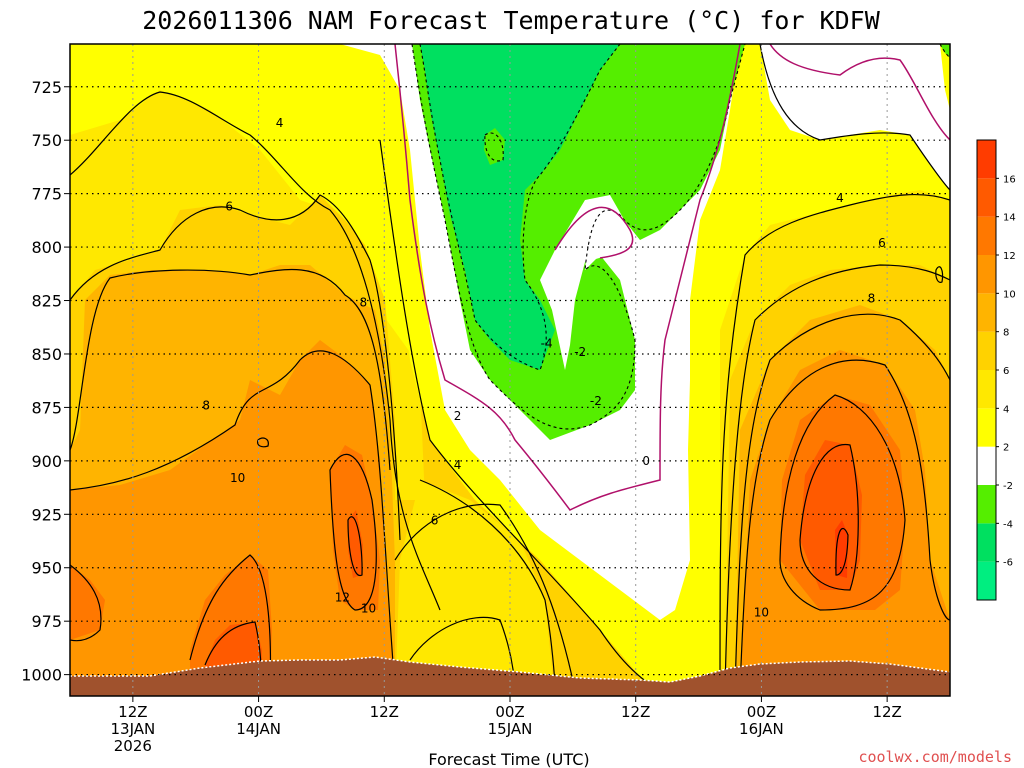  I want to click on ground-surface, so click(510, 676).